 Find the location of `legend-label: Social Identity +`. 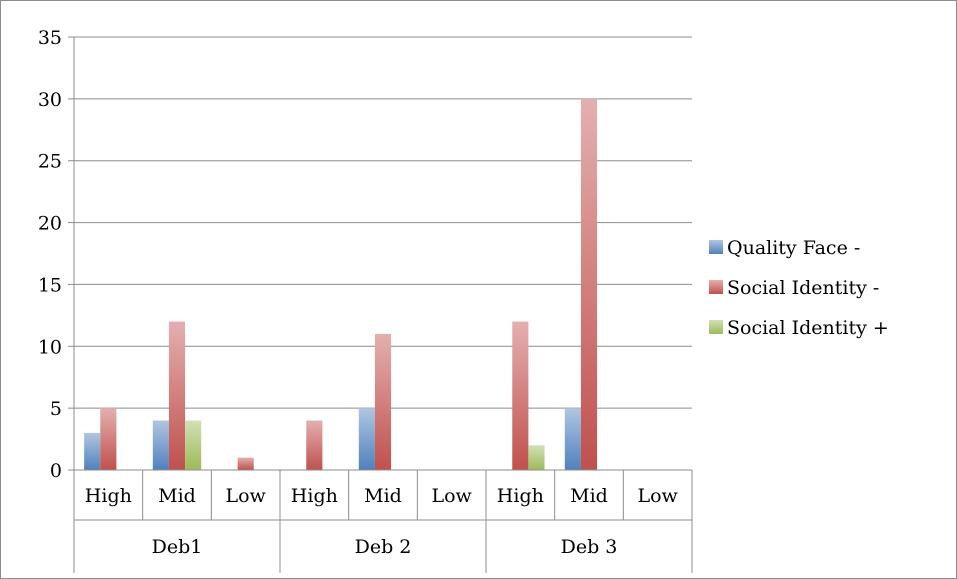

legend-label: Social Identity + is located at coordinates (808, 328).